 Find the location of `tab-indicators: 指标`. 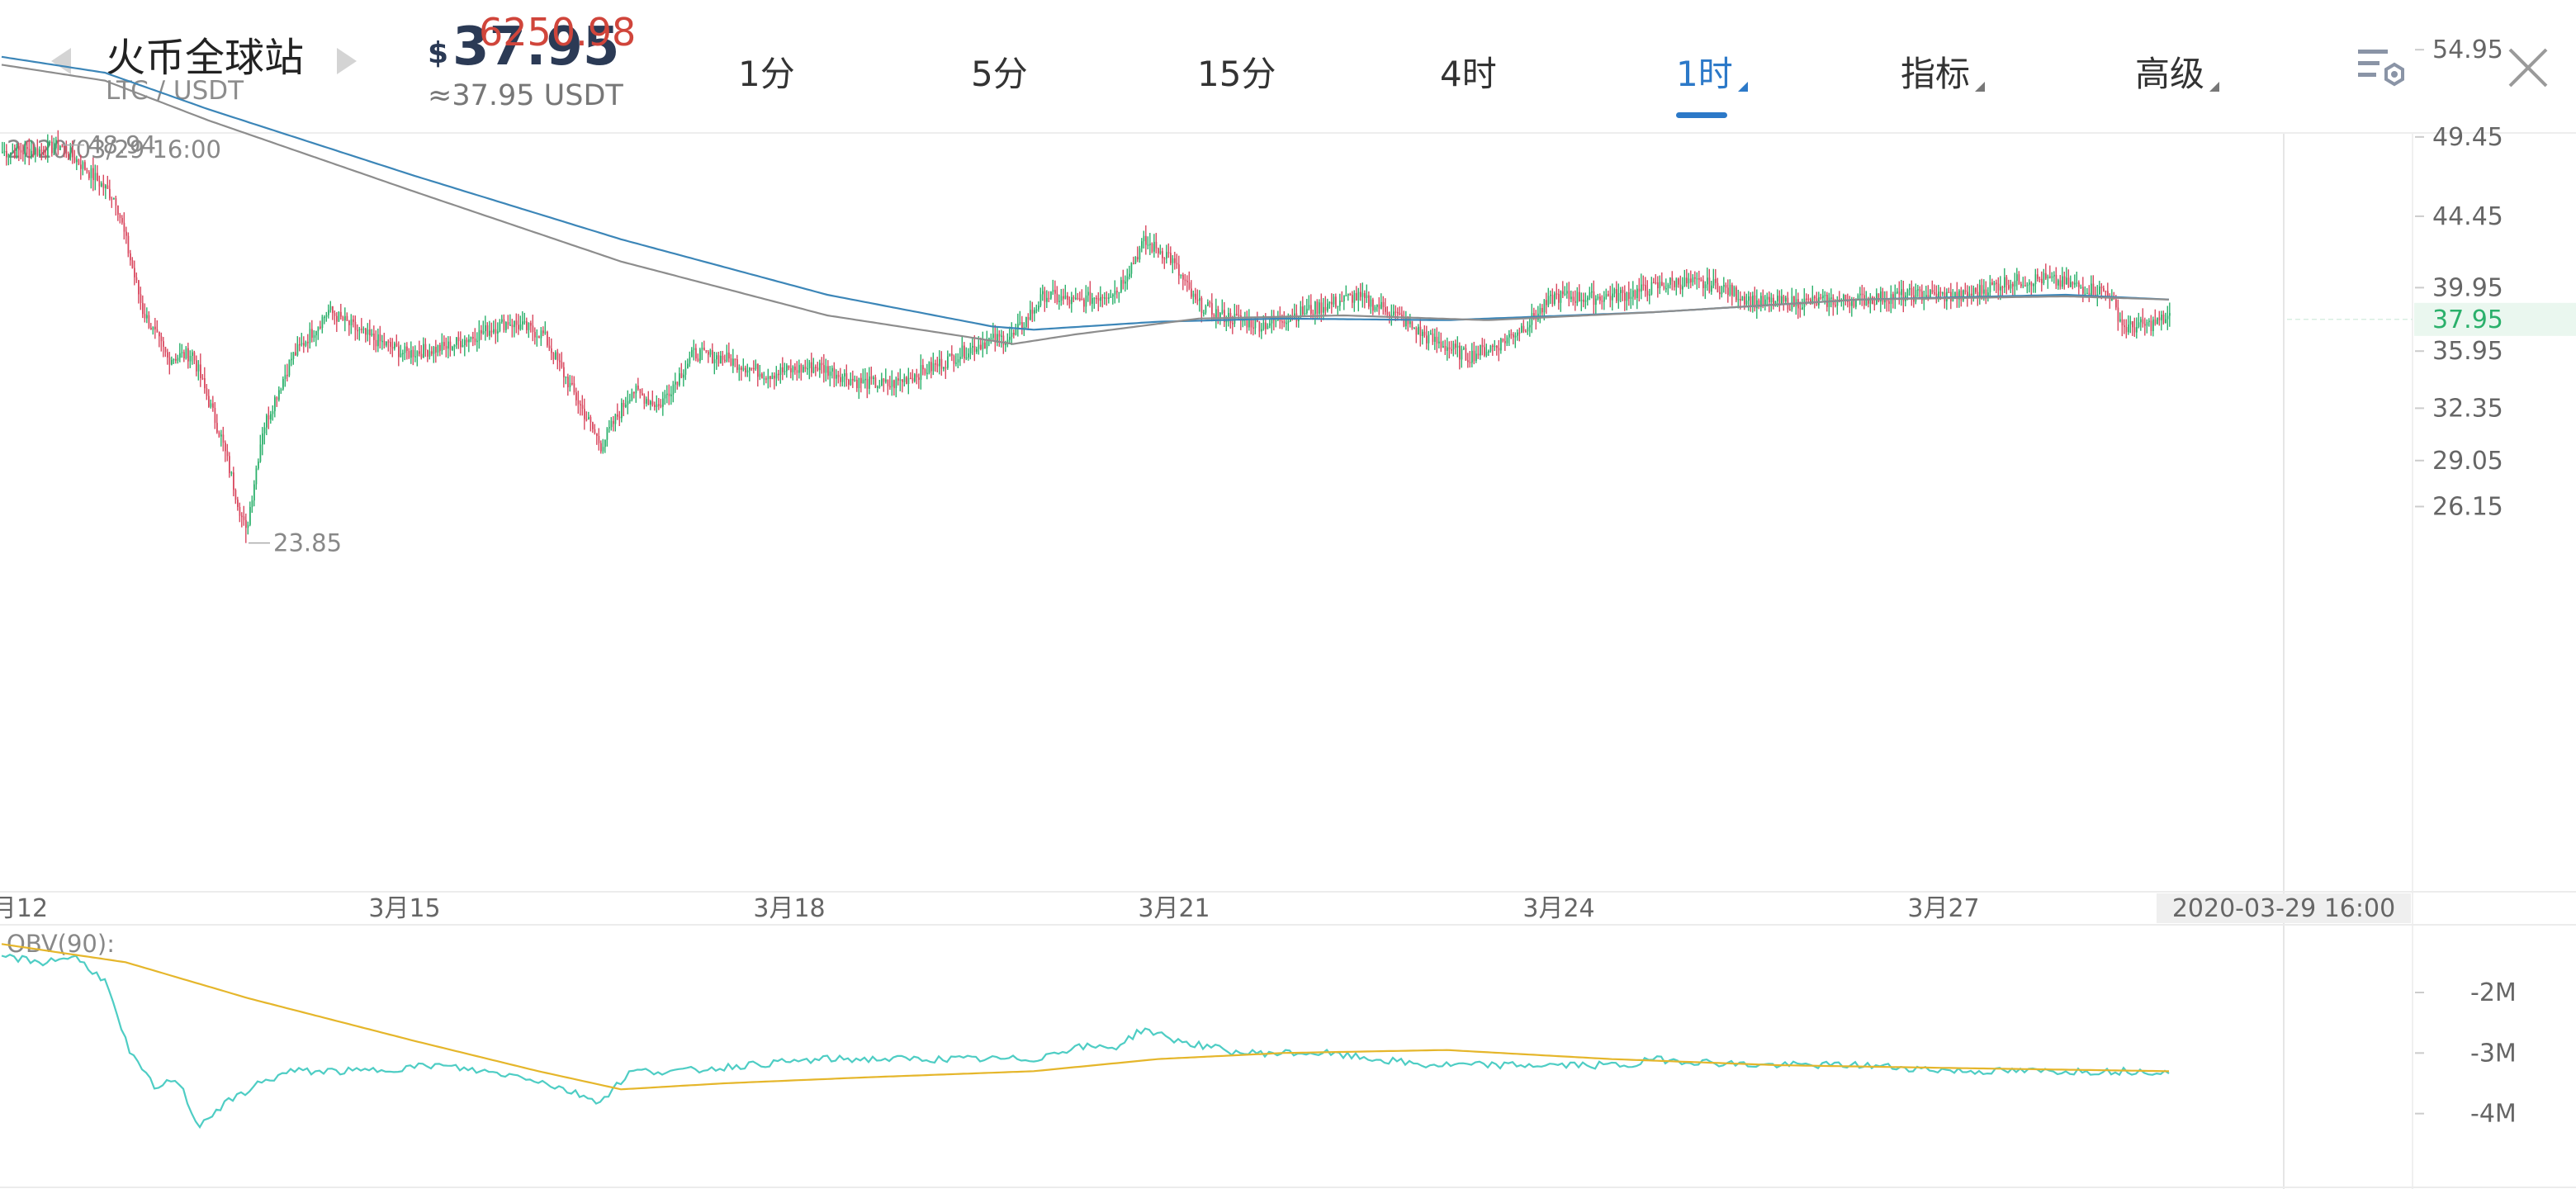

tab-indicators: 指标 is located at coordinates (1943, 71).